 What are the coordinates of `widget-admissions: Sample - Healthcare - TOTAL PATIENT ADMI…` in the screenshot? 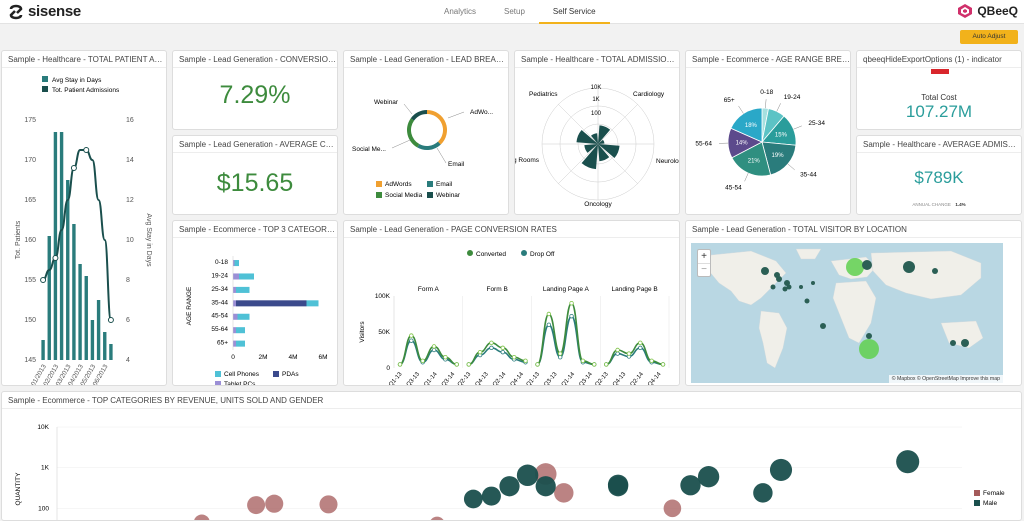 It's located at (84, 218).